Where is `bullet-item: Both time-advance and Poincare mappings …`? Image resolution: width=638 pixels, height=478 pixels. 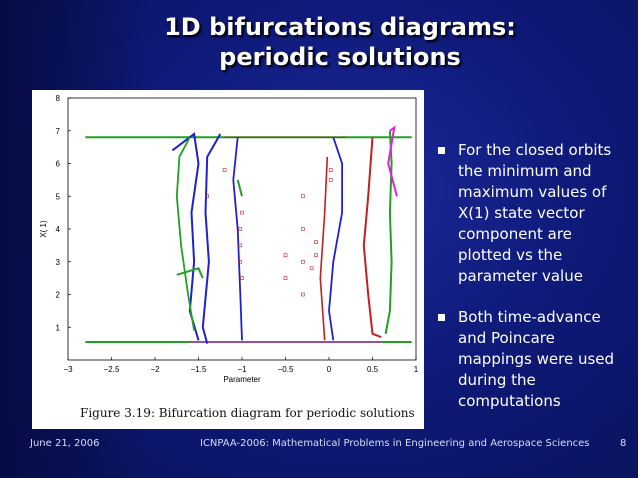
bullet-item: Both time-advance and Poincare mappings … is located at coordinates (530, 359).